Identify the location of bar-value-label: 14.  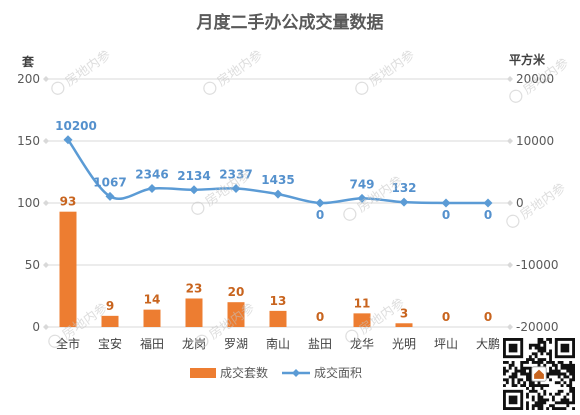
(152, 300).